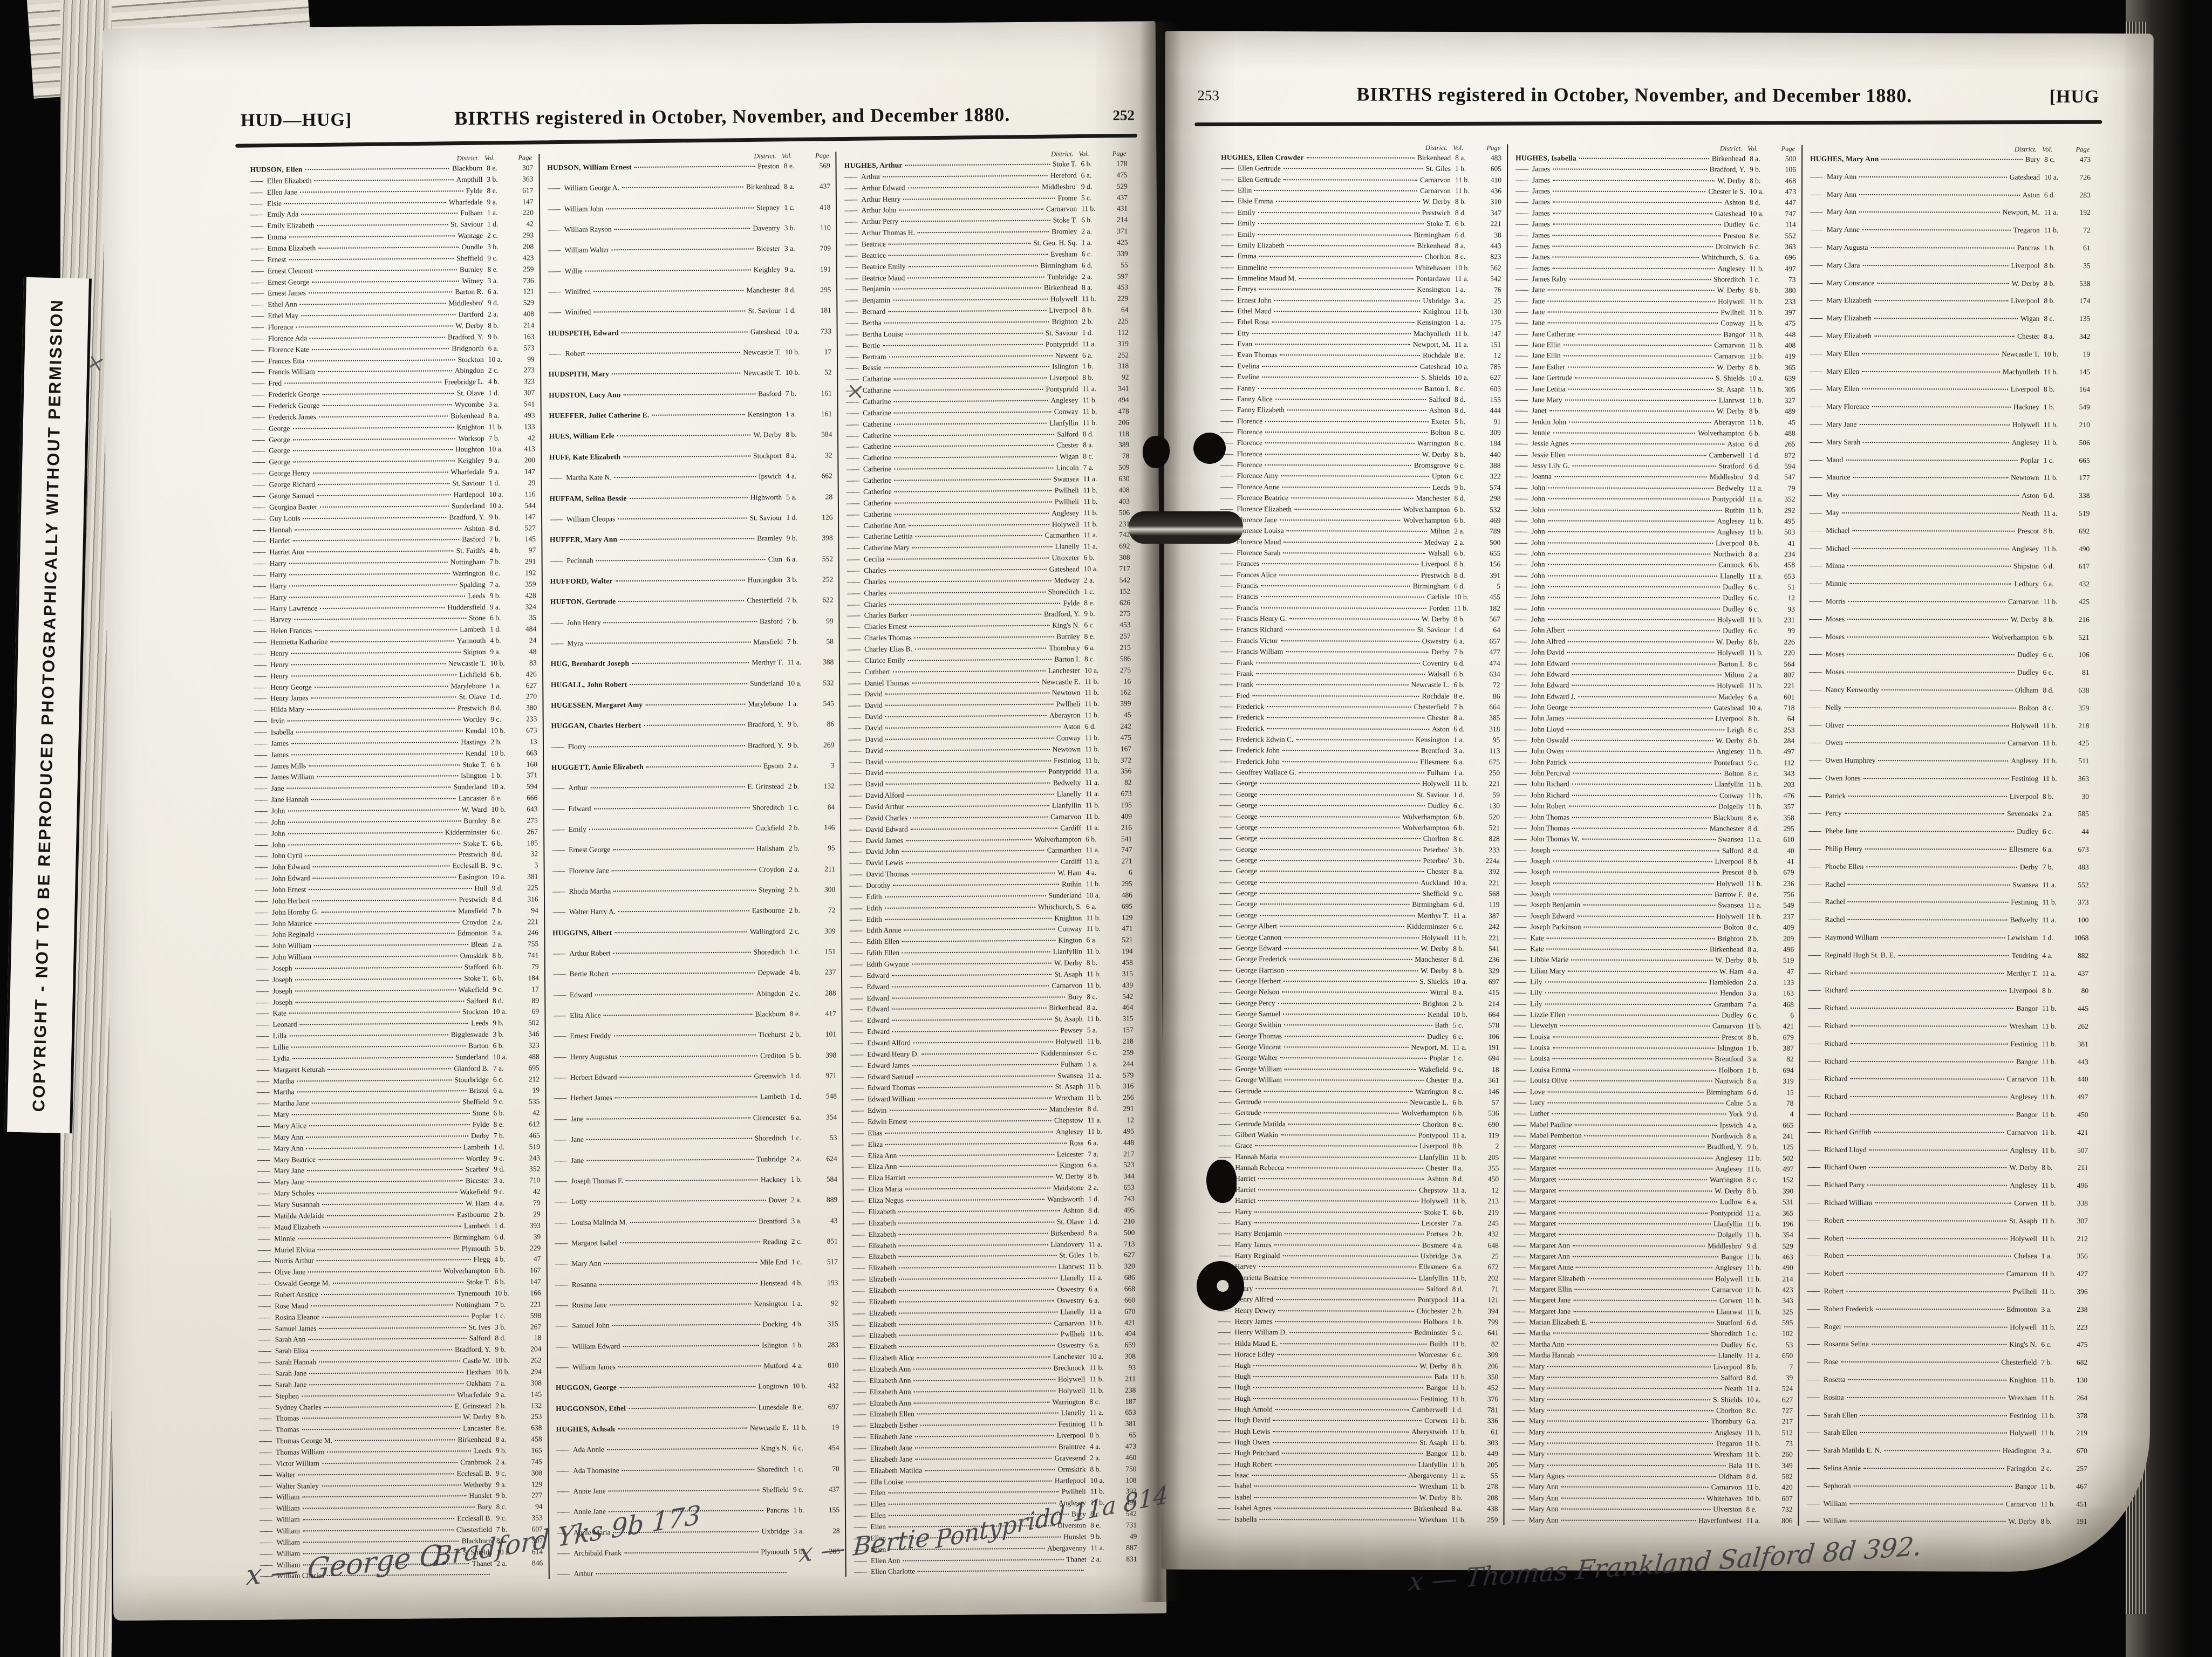  I want to click on entry-name: John Edward, so click(1542, 675).